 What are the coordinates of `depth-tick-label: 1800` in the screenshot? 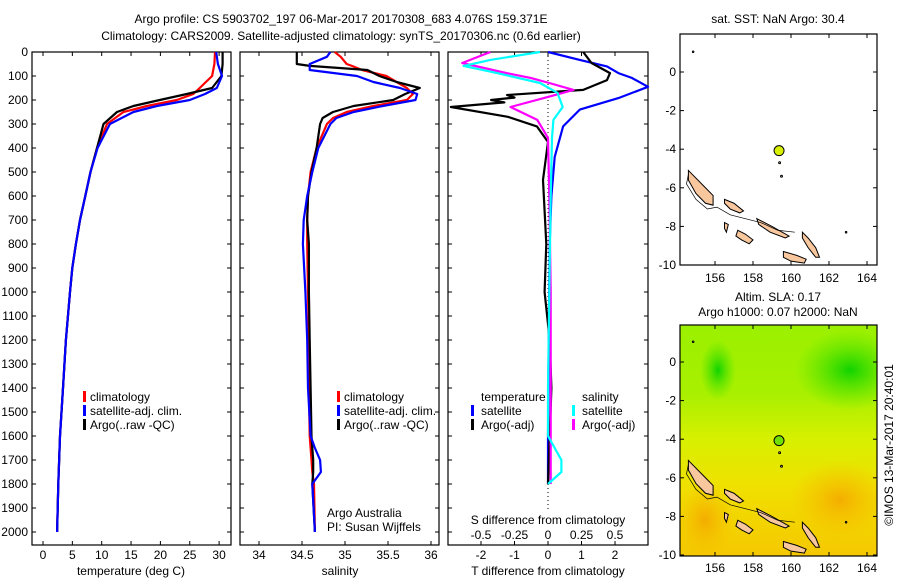 It's located at (14, 484).